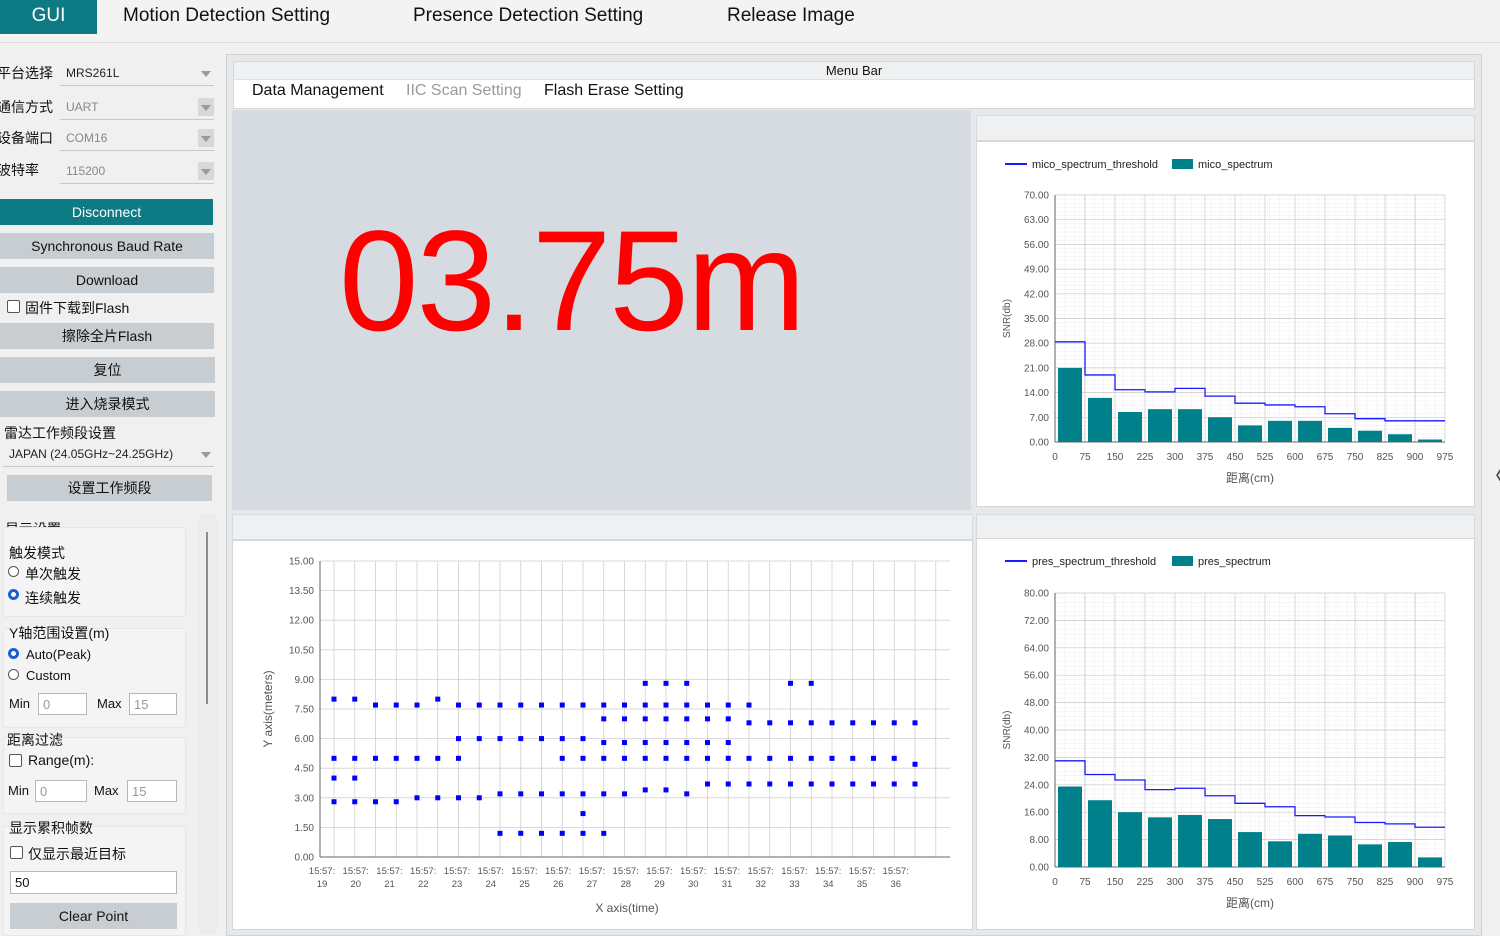 Image resolution: width=1500 pixels, height=936 pixels. I want to click on download-button: Download, so click(107, 280).